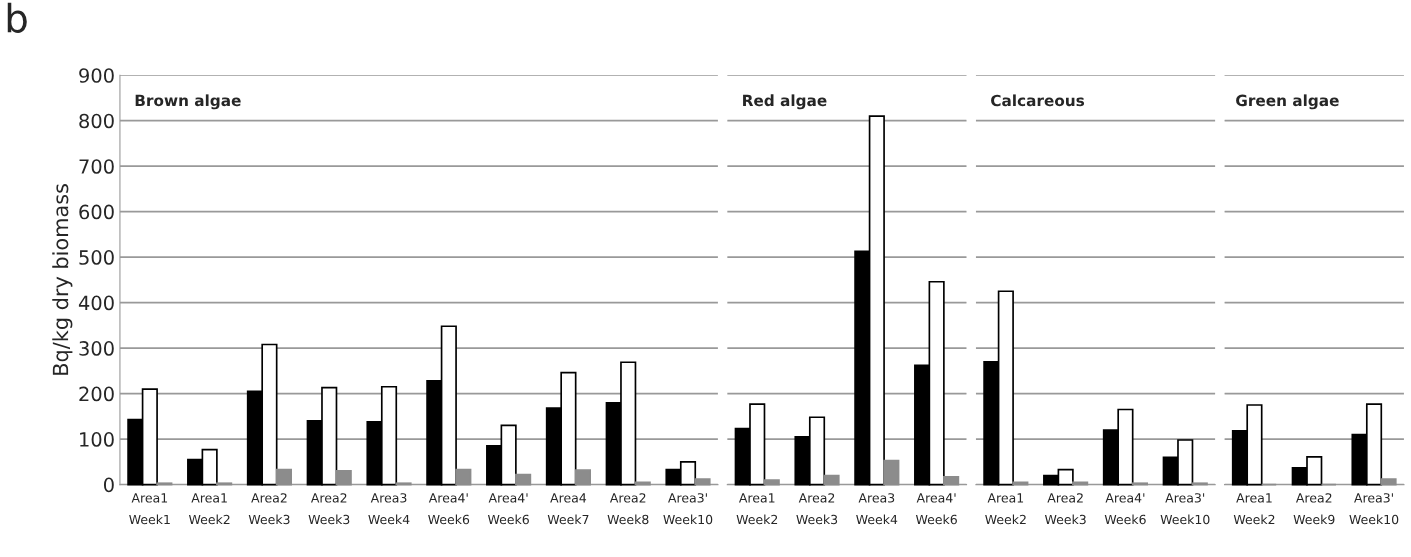 The image size is (1411, 557). What do you see at coordinates (96, 121) in the screenshot?
I see `y-tick-label: 800` at bounding box center [96, 121].